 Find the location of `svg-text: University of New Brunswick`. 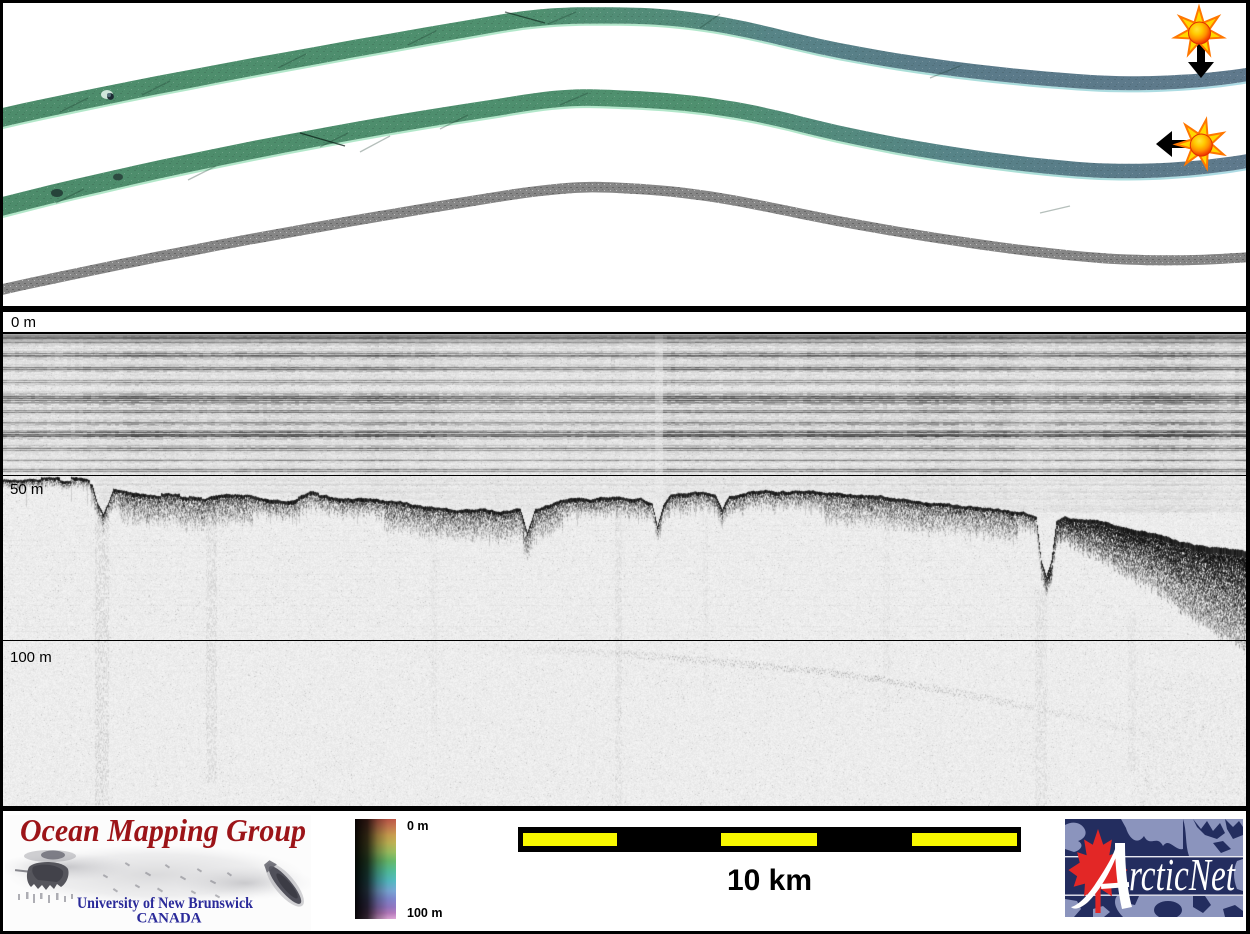

svg-text: University of New Brunswick is located at coordinates (165, 903).